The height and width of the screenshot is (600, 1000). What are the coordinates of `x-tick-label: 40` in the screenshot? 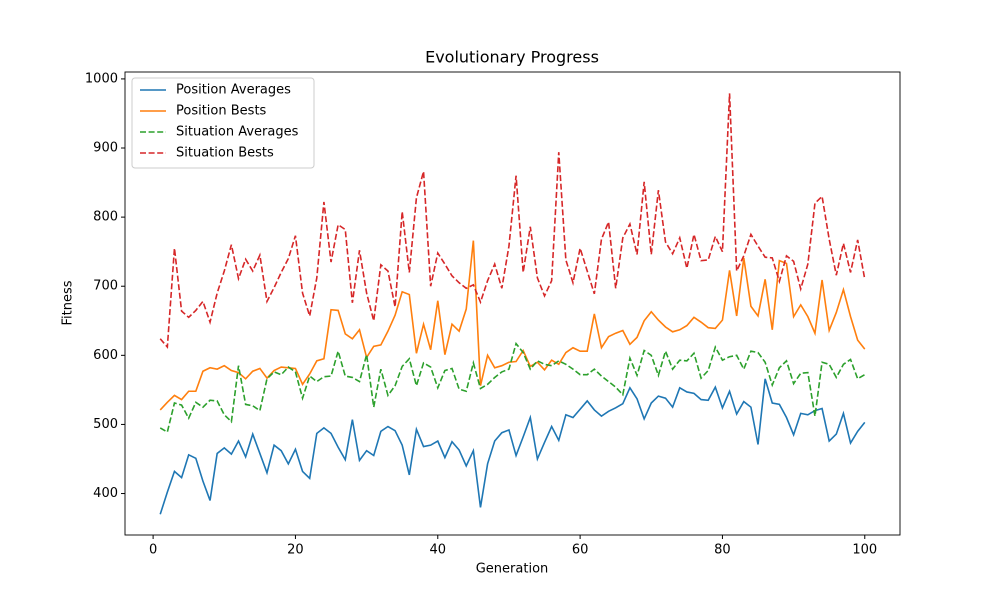 It's located at (438, 550).